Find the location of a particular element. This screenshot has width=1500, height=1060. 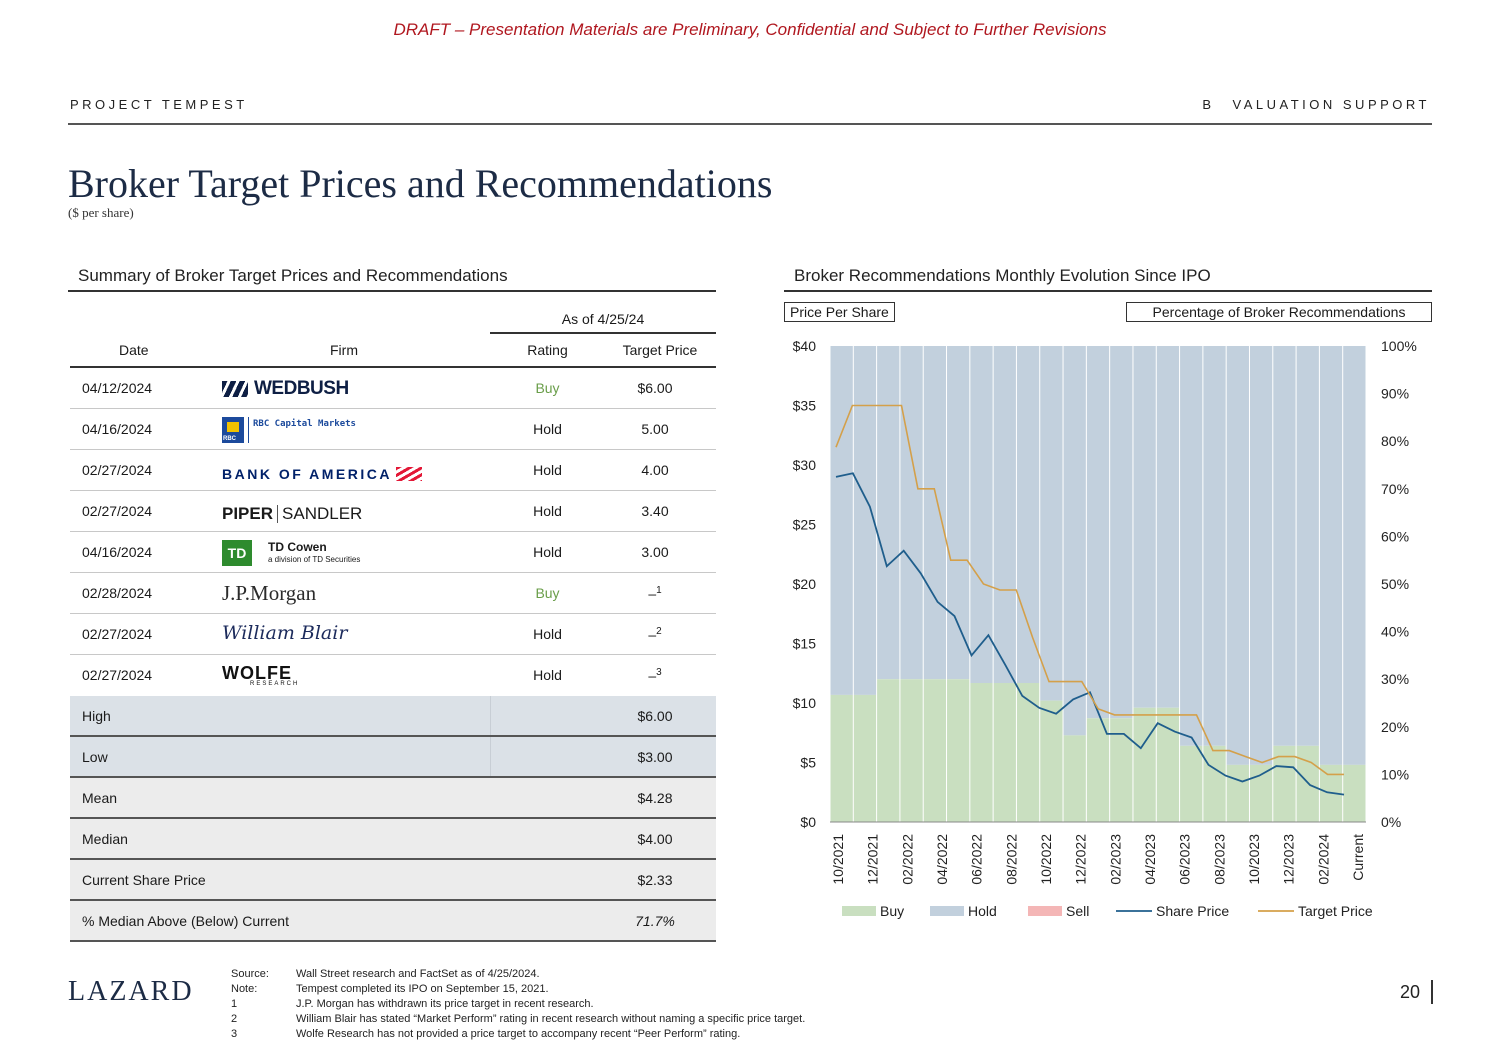

row-date: 04/16/2024 is located at coordinates (117, 429).